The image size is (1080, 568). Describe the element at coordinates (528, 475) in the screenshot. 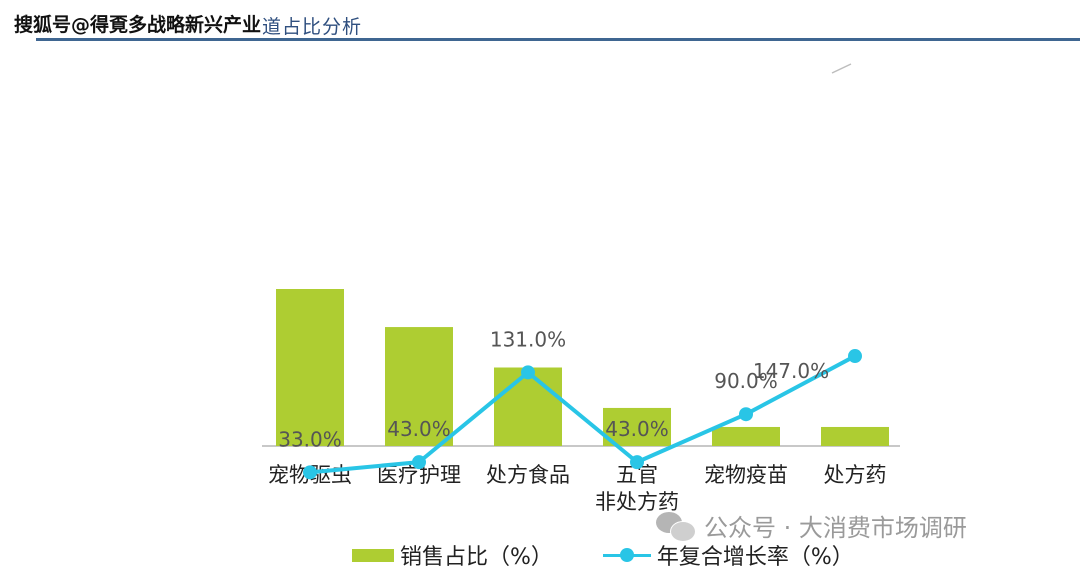

I see `x-tick-label-2-0: 处方食品` at that location.